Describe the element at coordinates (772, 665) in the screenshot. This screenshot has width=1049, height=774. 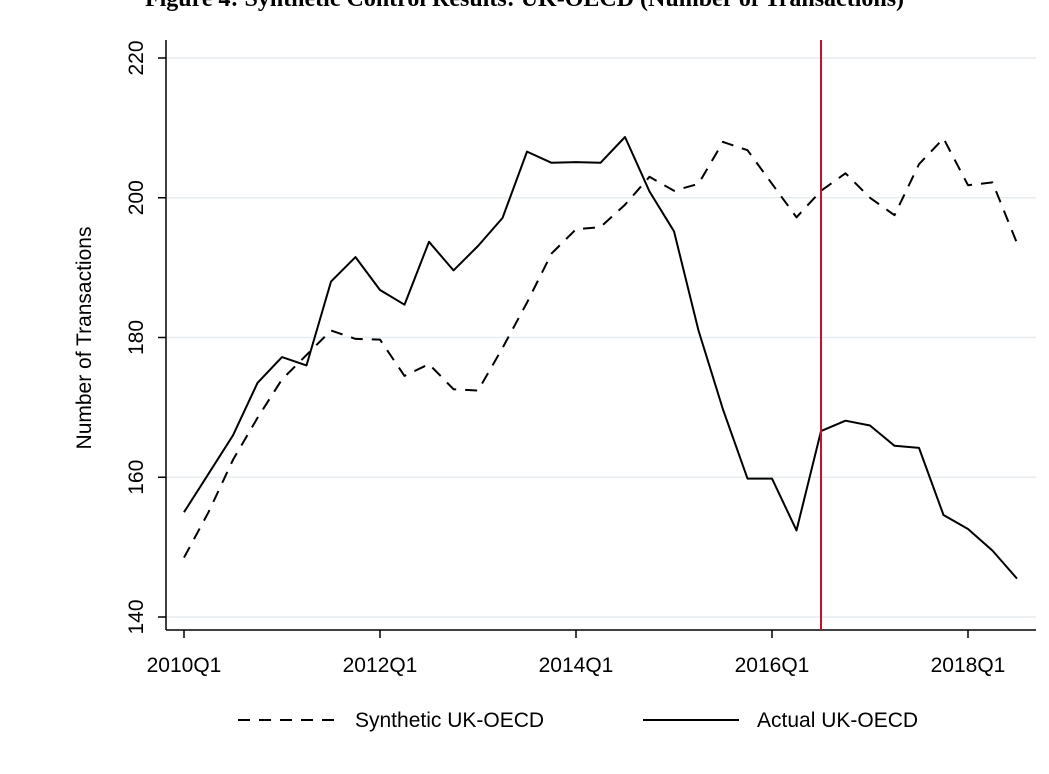
I see `x-tick-label-2016Q1: 2016Q1` at that location.